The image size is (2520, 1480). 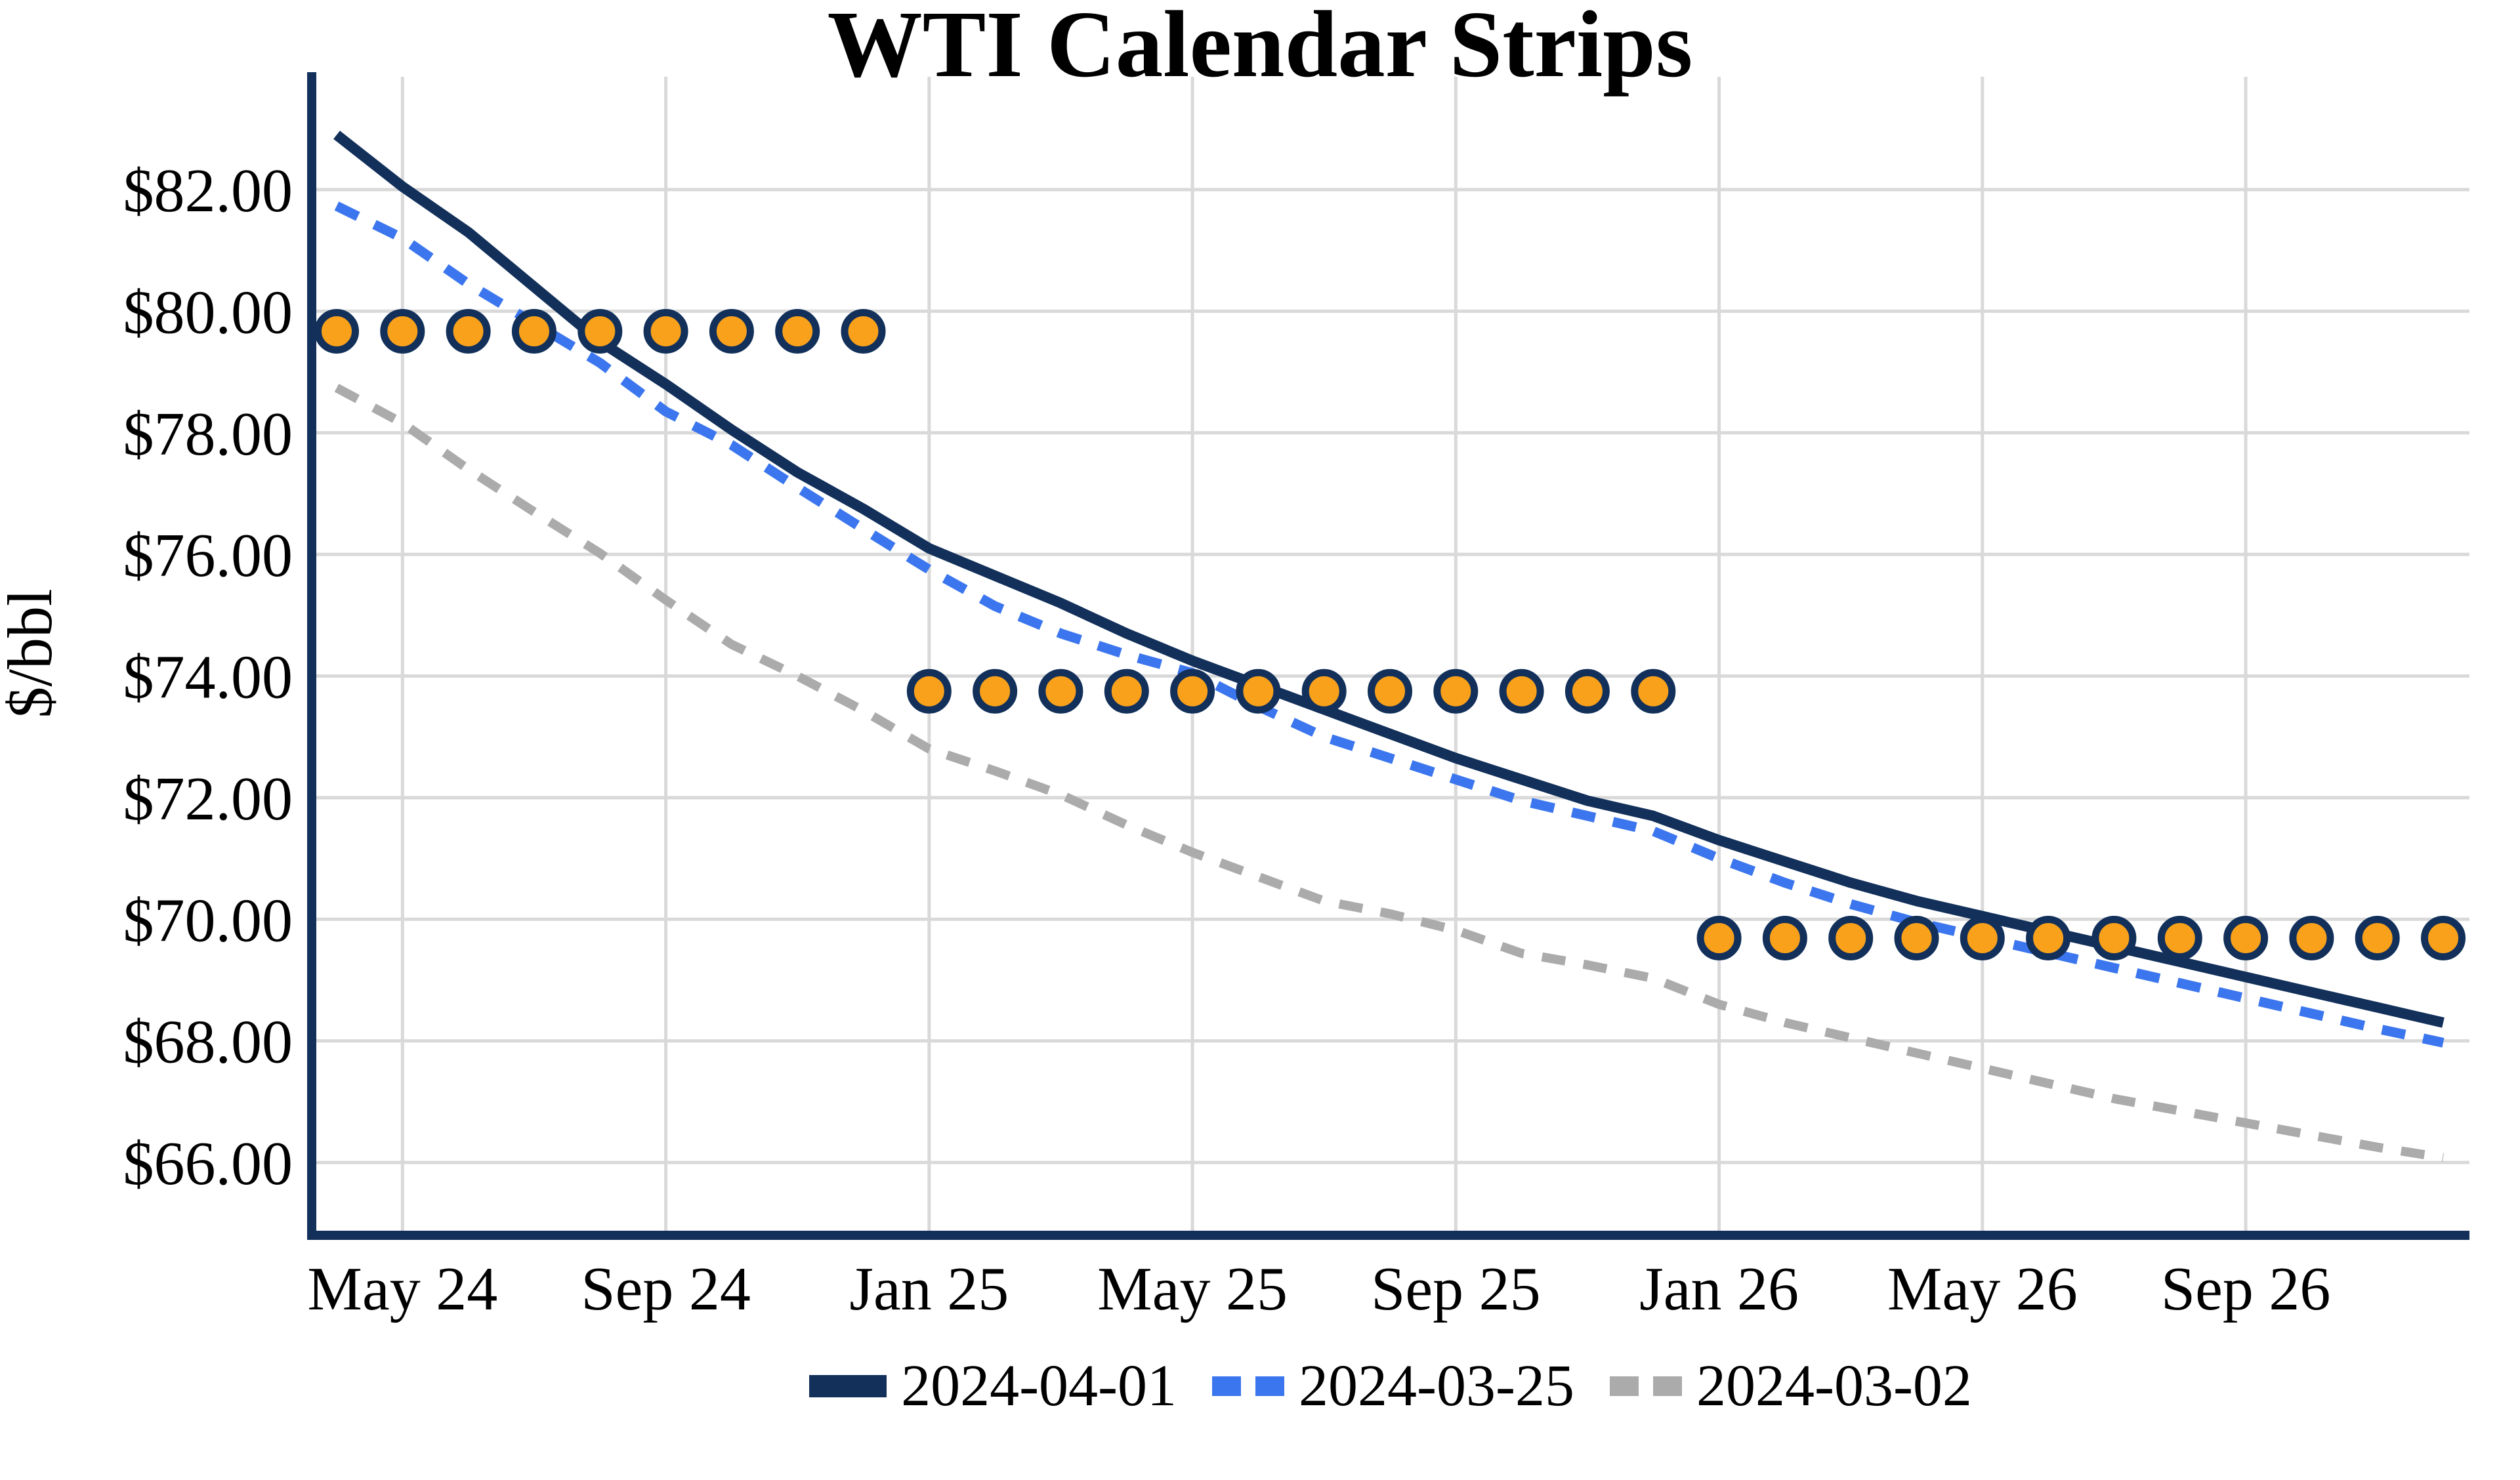 I want to click on legend-label: 2024-03-02, so click(x=1834, y=1385).